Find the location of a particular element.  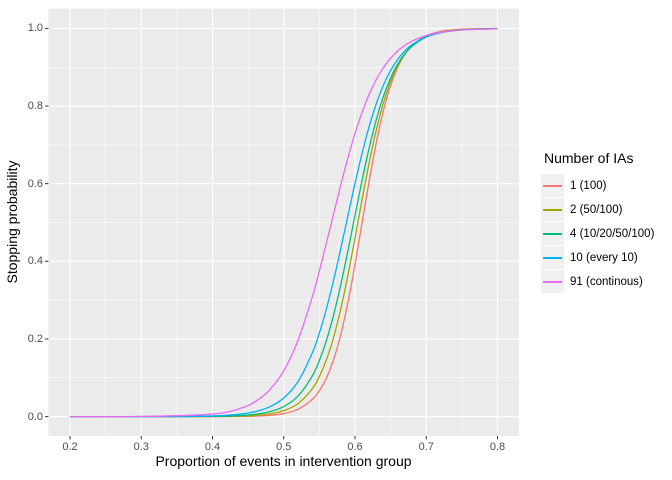

x-tick-label: 0.4 is located at coordinates (212, 447).